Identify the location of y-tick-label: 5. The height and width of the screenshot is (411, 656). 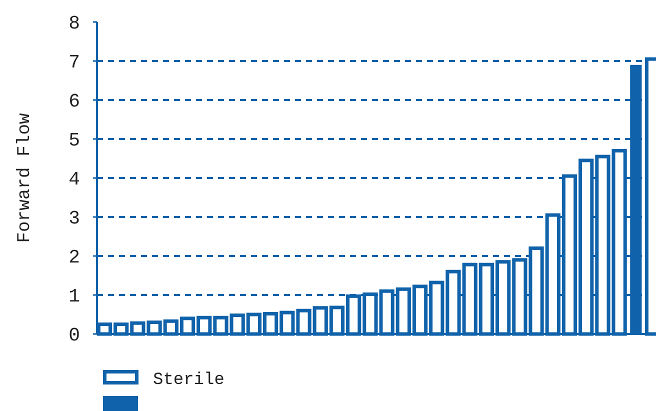
(74, 141).